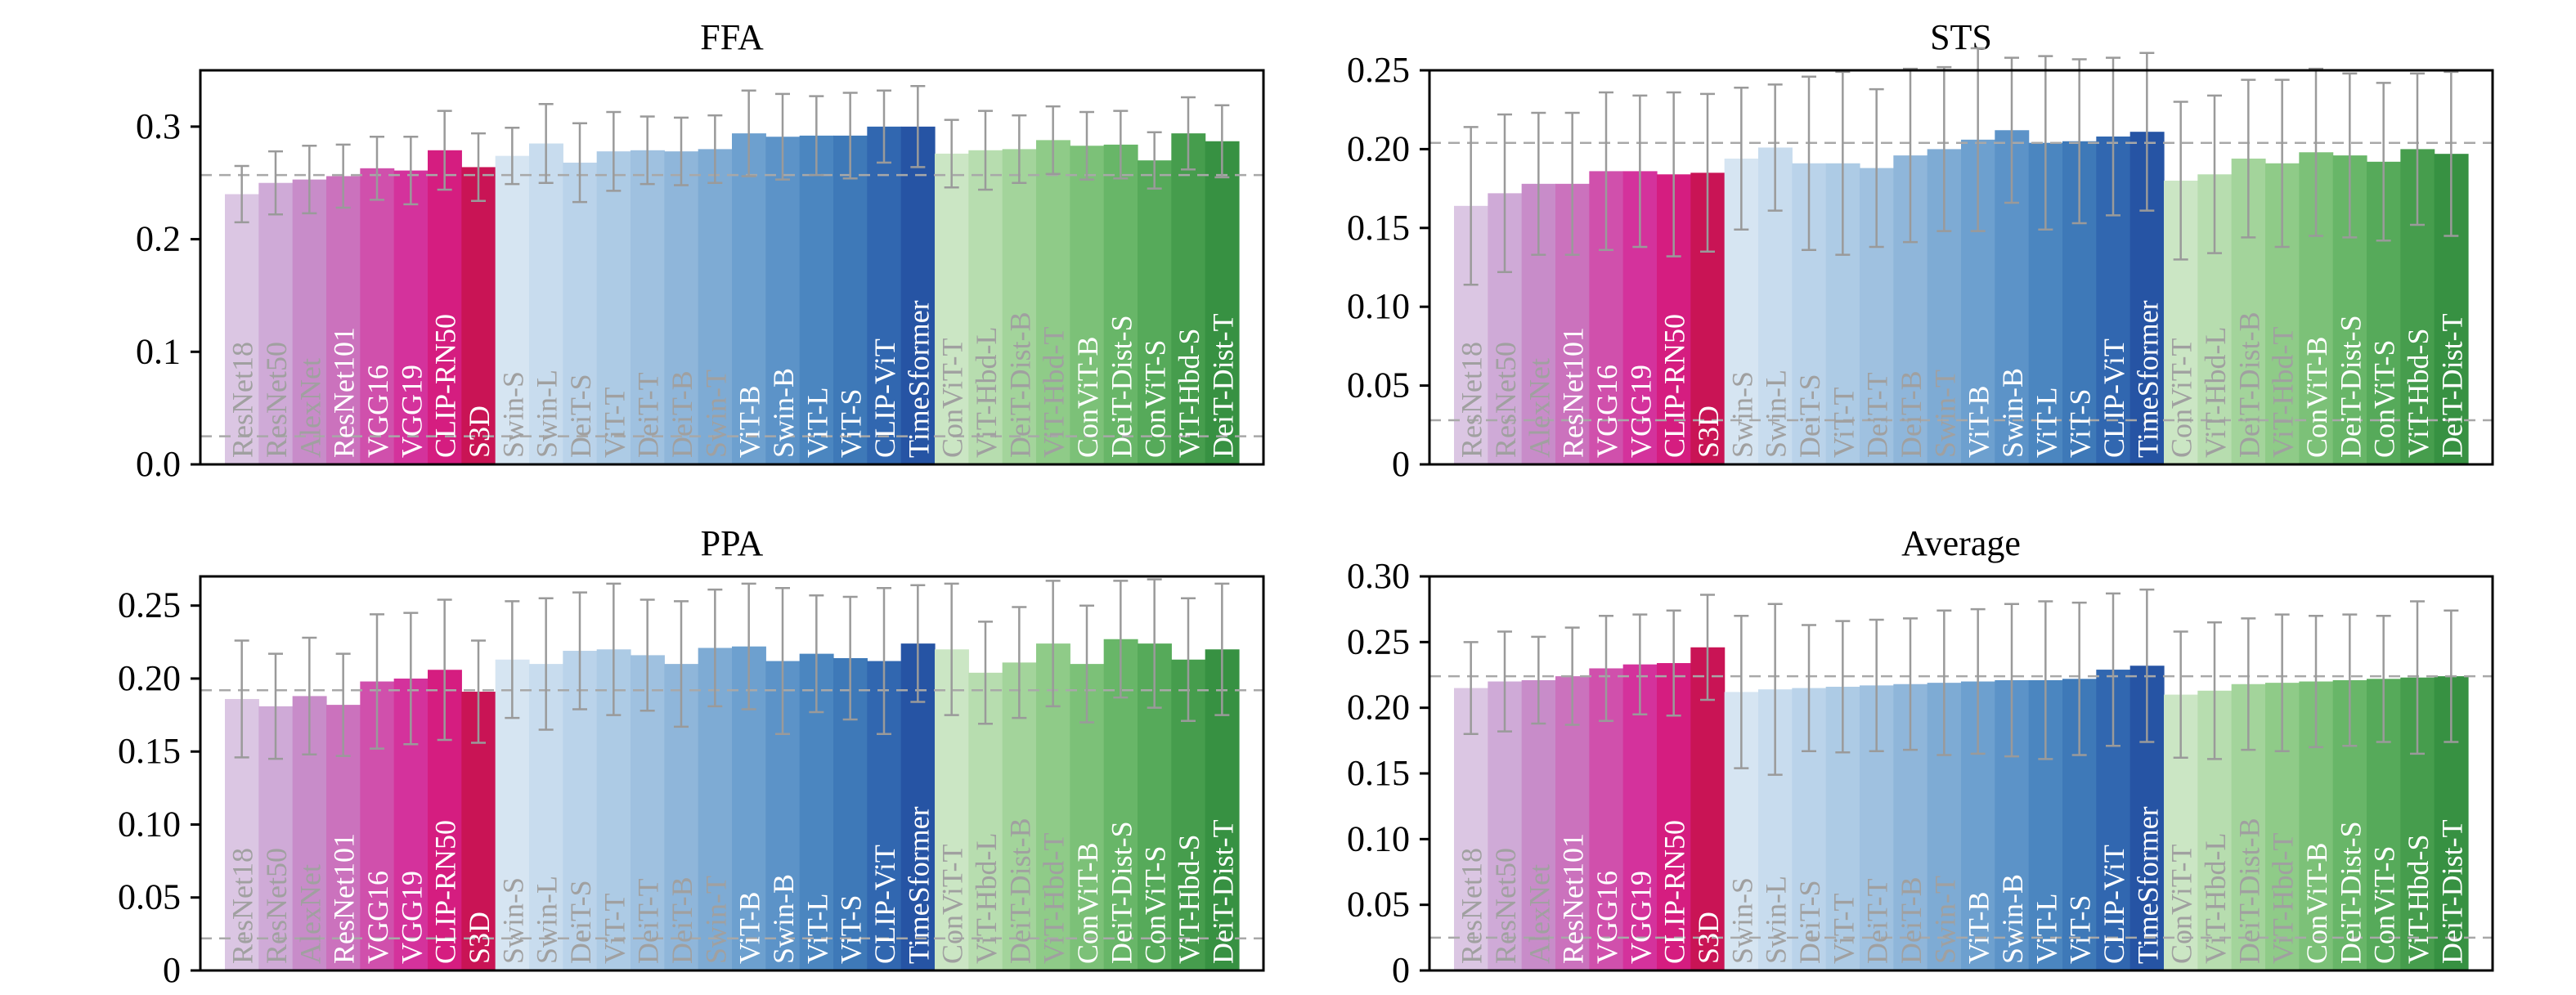 The width and height of the screenshot is (2576, 995). Describe the element at coordinates (1188, 298) in the screenshot. I see `bar-ffa-vit-hbd-s` at that location.